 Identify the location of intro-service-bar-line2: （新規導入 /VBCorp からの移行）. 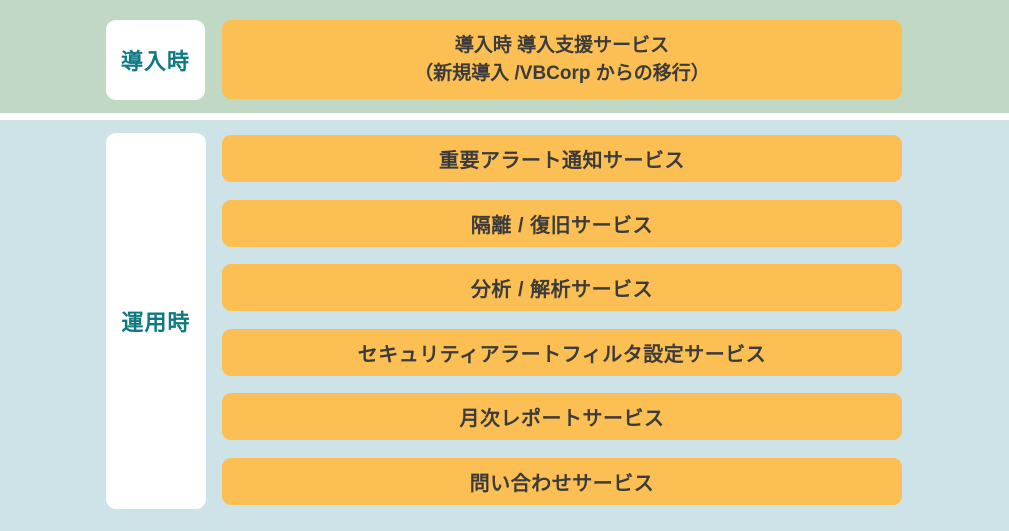
(562, 73).